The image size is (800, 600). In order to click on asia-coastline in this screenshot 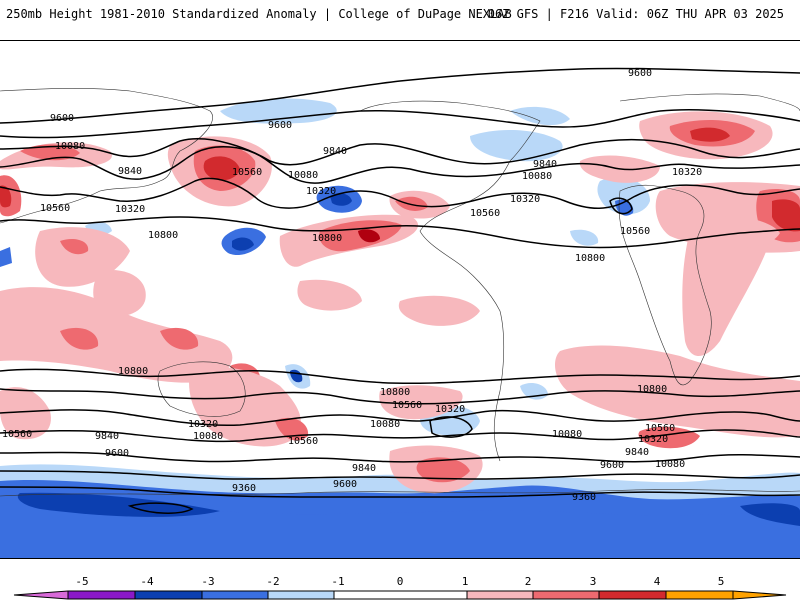, I will do `click(106, 155)`.